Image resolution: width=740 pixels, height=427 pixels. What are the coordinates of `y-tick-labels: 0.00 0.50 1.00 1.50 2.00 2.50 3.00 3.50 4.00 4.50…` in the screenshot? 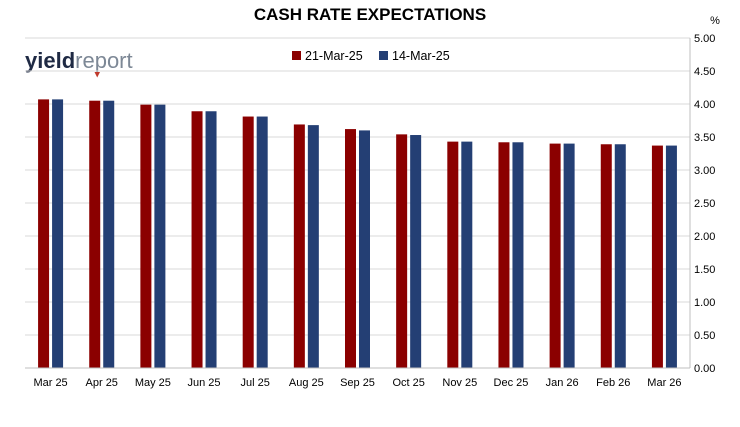 It's located at (704, 204).